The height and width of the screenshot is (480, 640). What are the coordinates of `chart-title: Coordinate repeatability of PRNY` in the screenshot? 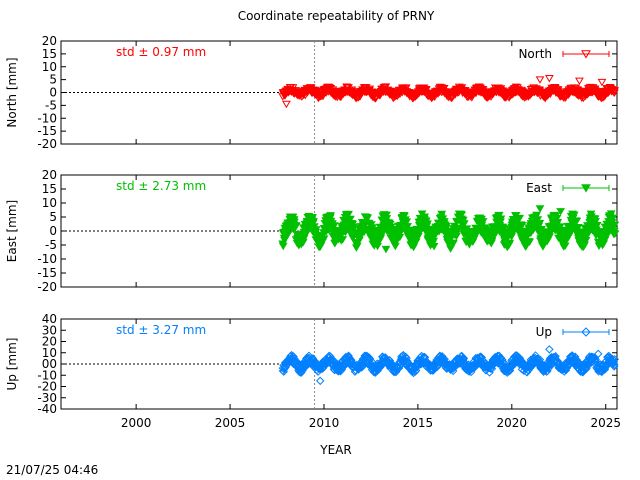 It's located at (336, 16).